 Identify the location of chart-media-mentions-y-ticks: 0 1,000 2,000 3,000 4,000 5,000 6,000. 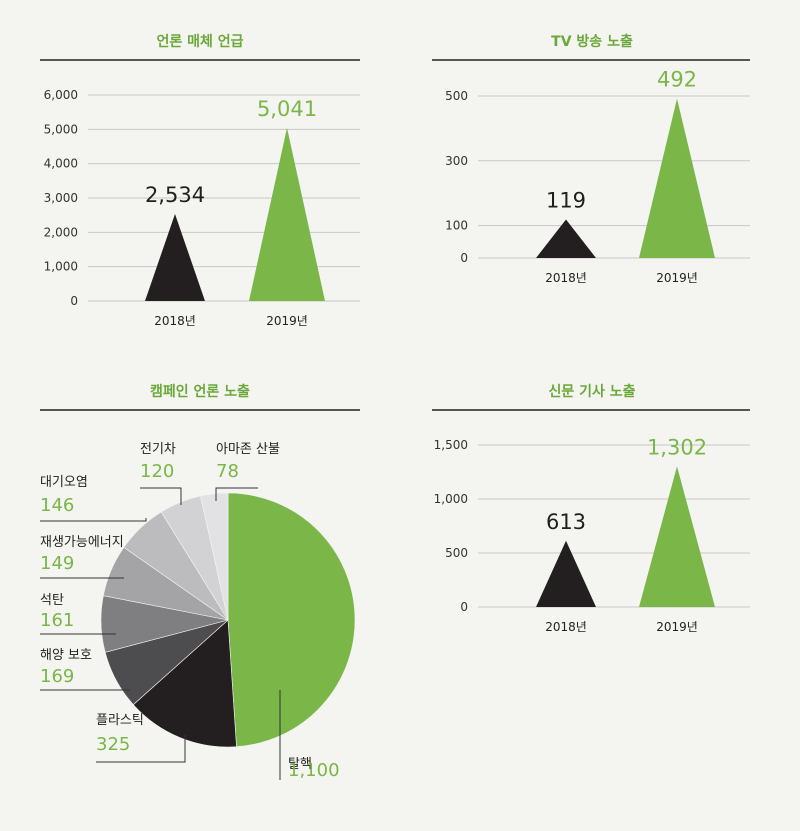
(61, 198).